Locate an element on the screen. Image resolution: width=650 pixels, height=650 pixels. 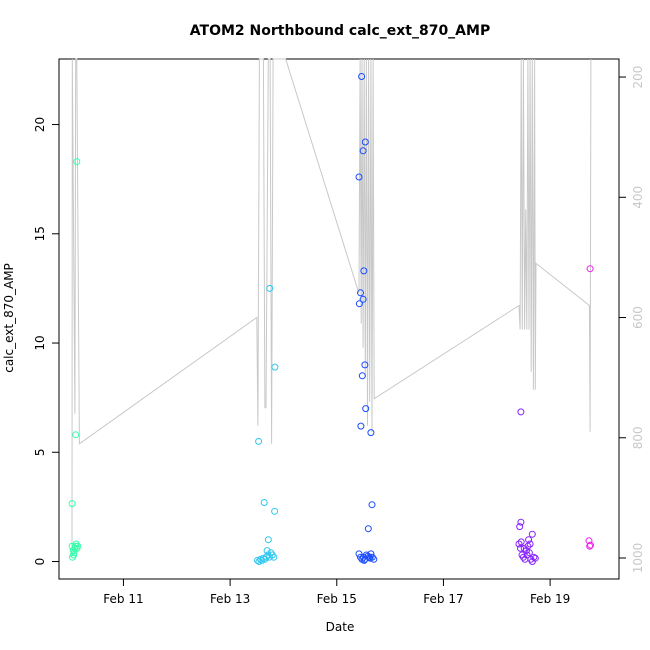
x-tick-label: Feb 15 is located at coordinates (337, 599).